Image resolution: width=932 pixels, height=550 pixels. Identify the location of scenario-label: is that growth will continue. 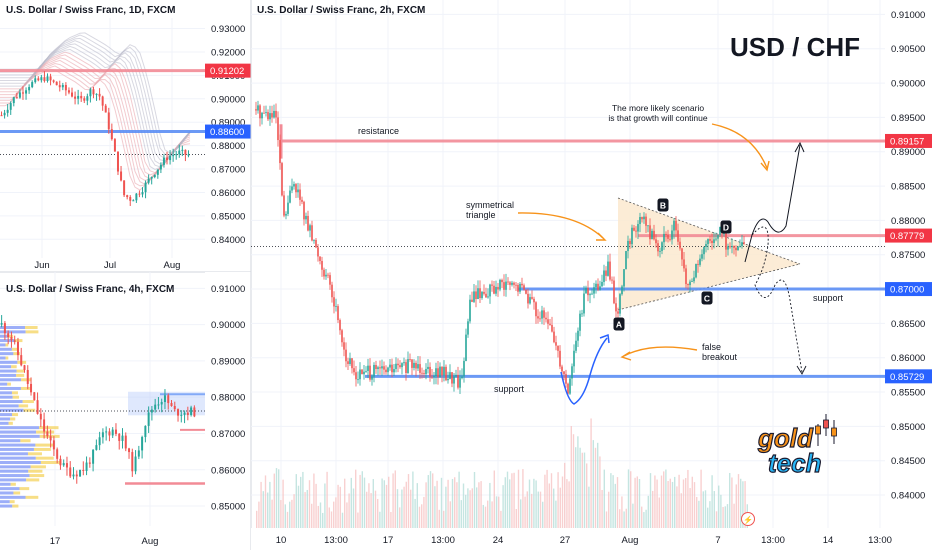
(657, 118).